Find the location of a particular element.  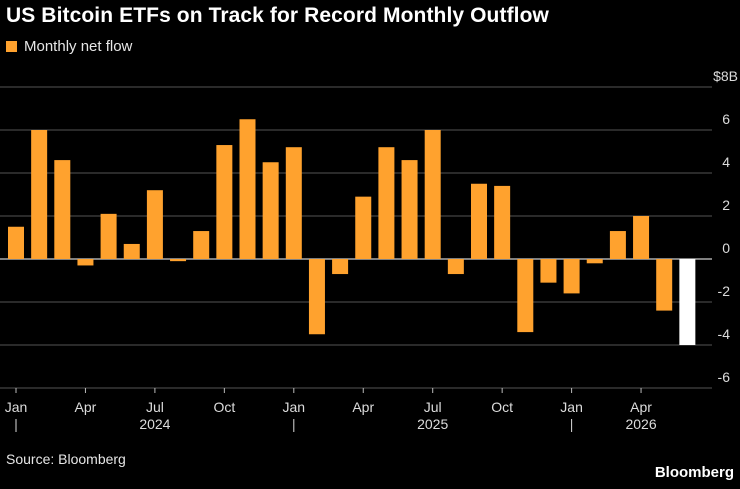

y-tick-label: 4 is located at coordinates (726, 162).